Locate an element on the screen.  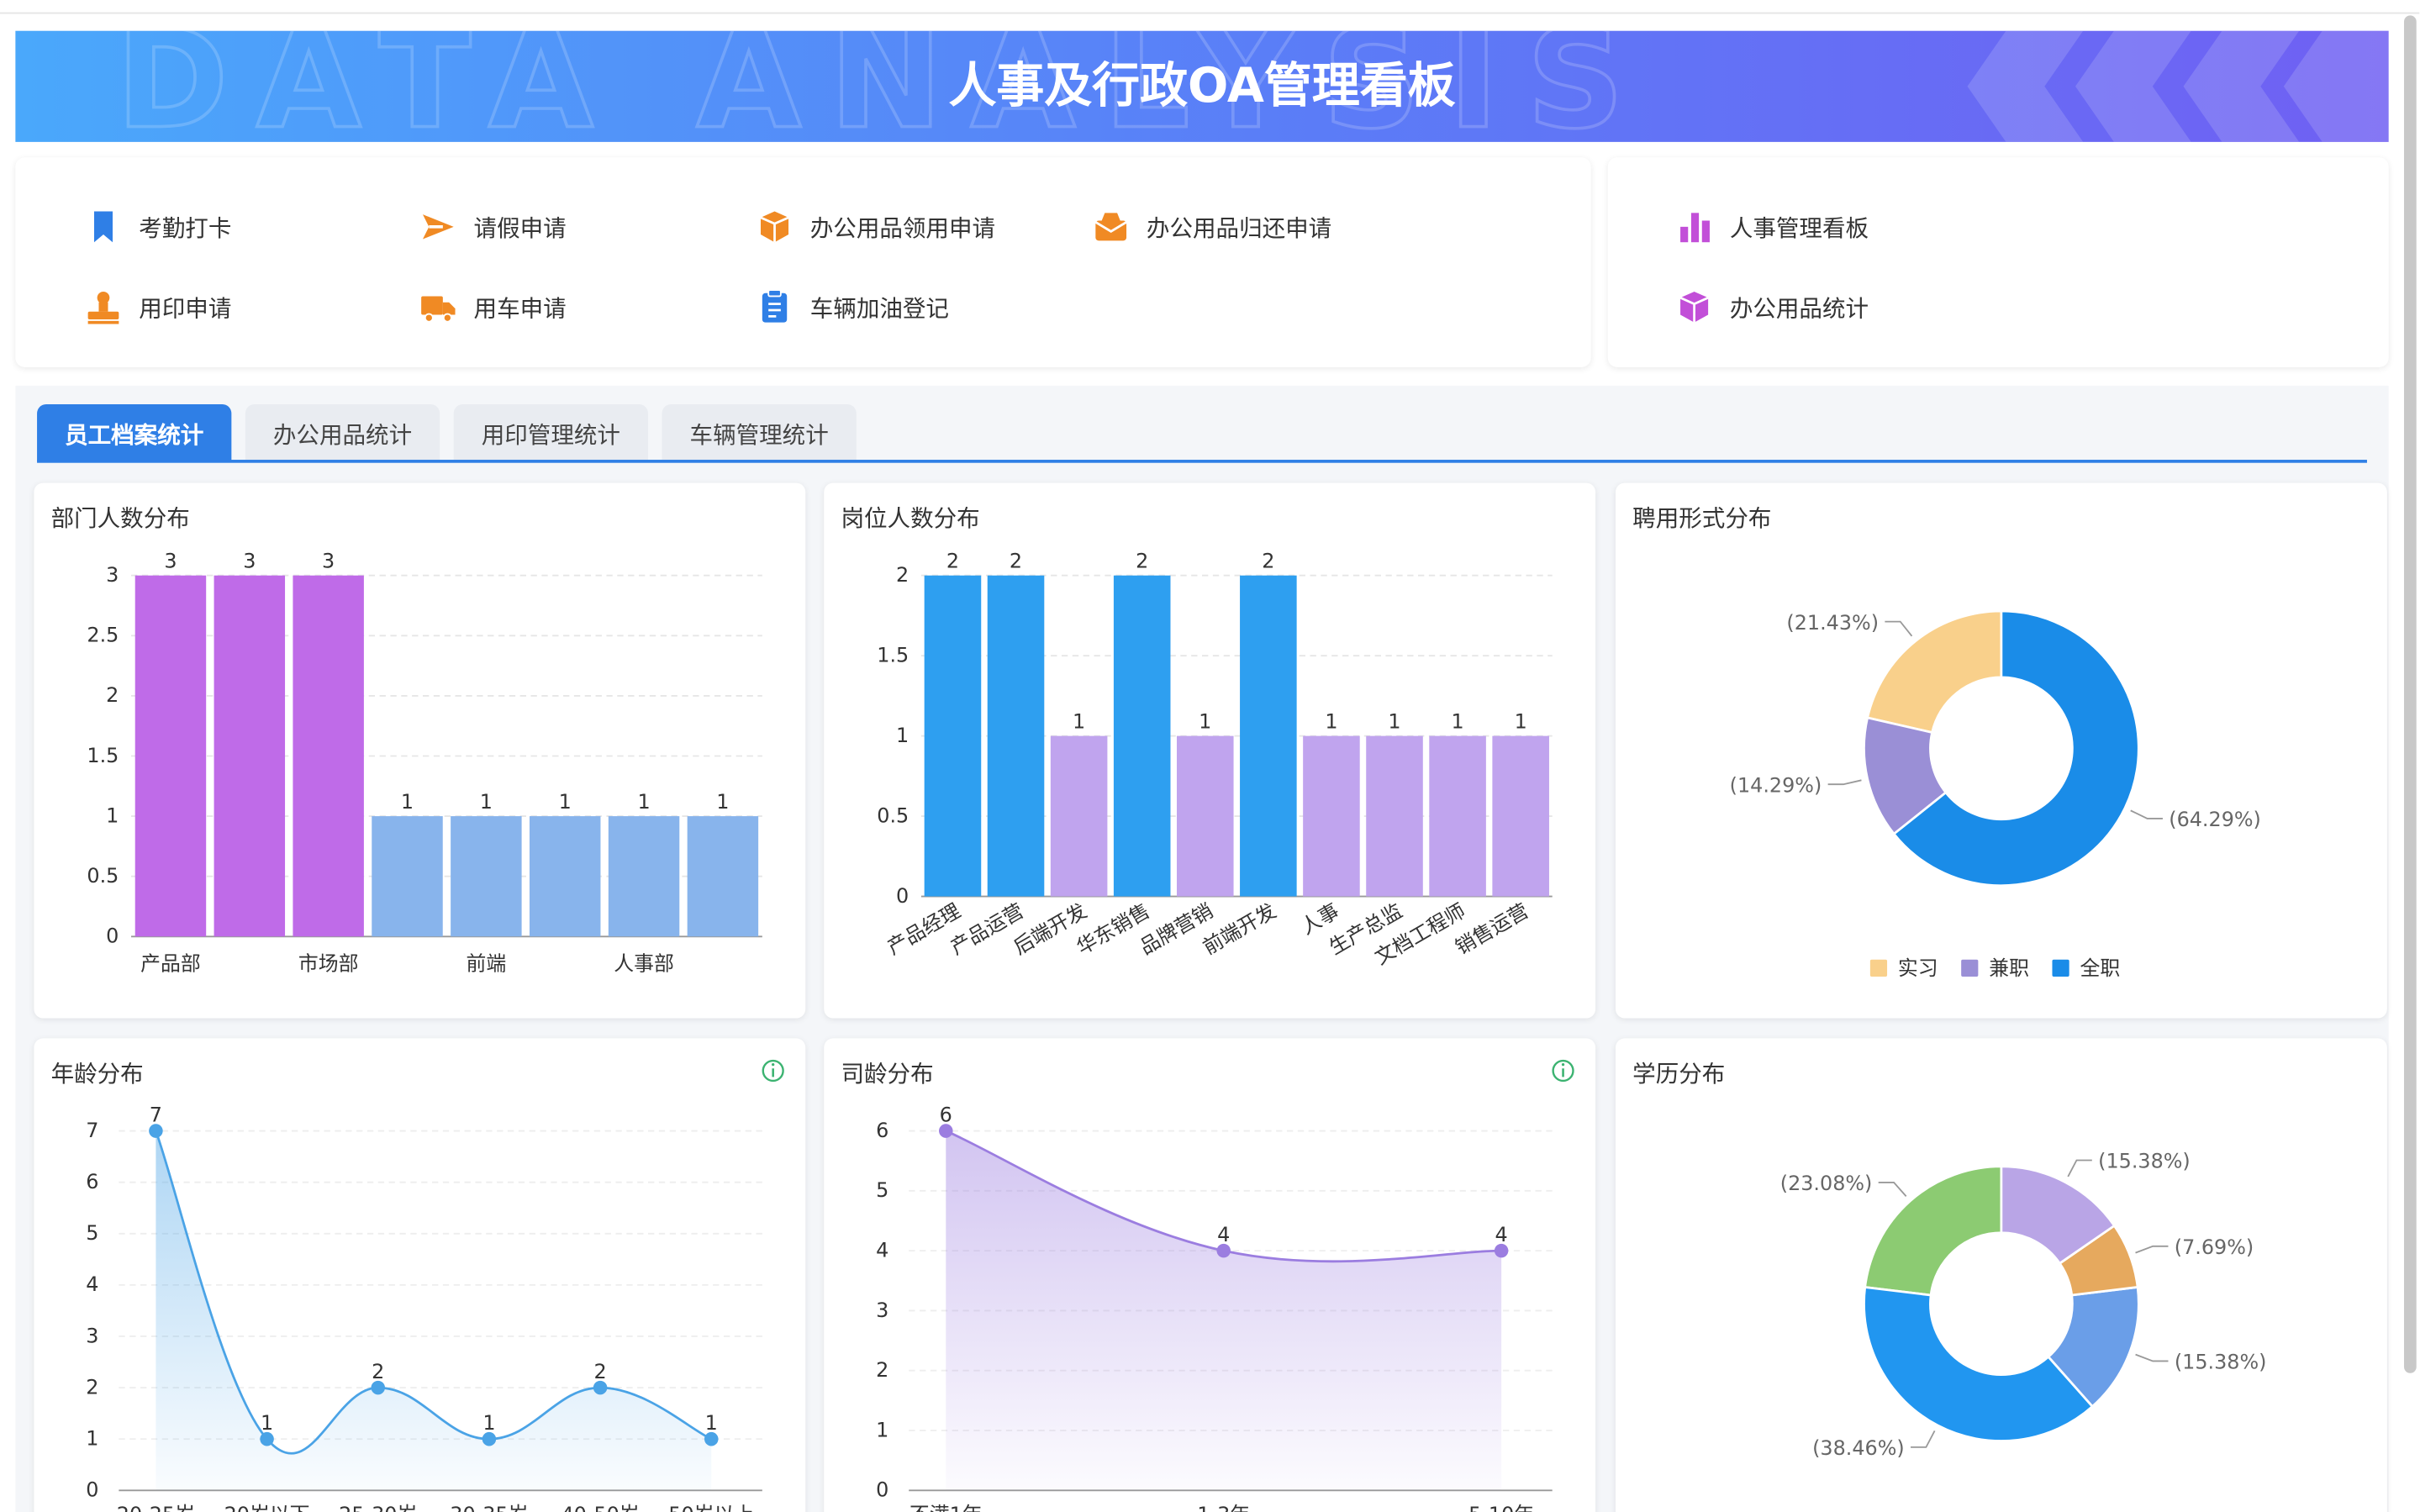
menu-item: 用车申请 is located at coordinates (493, 306).